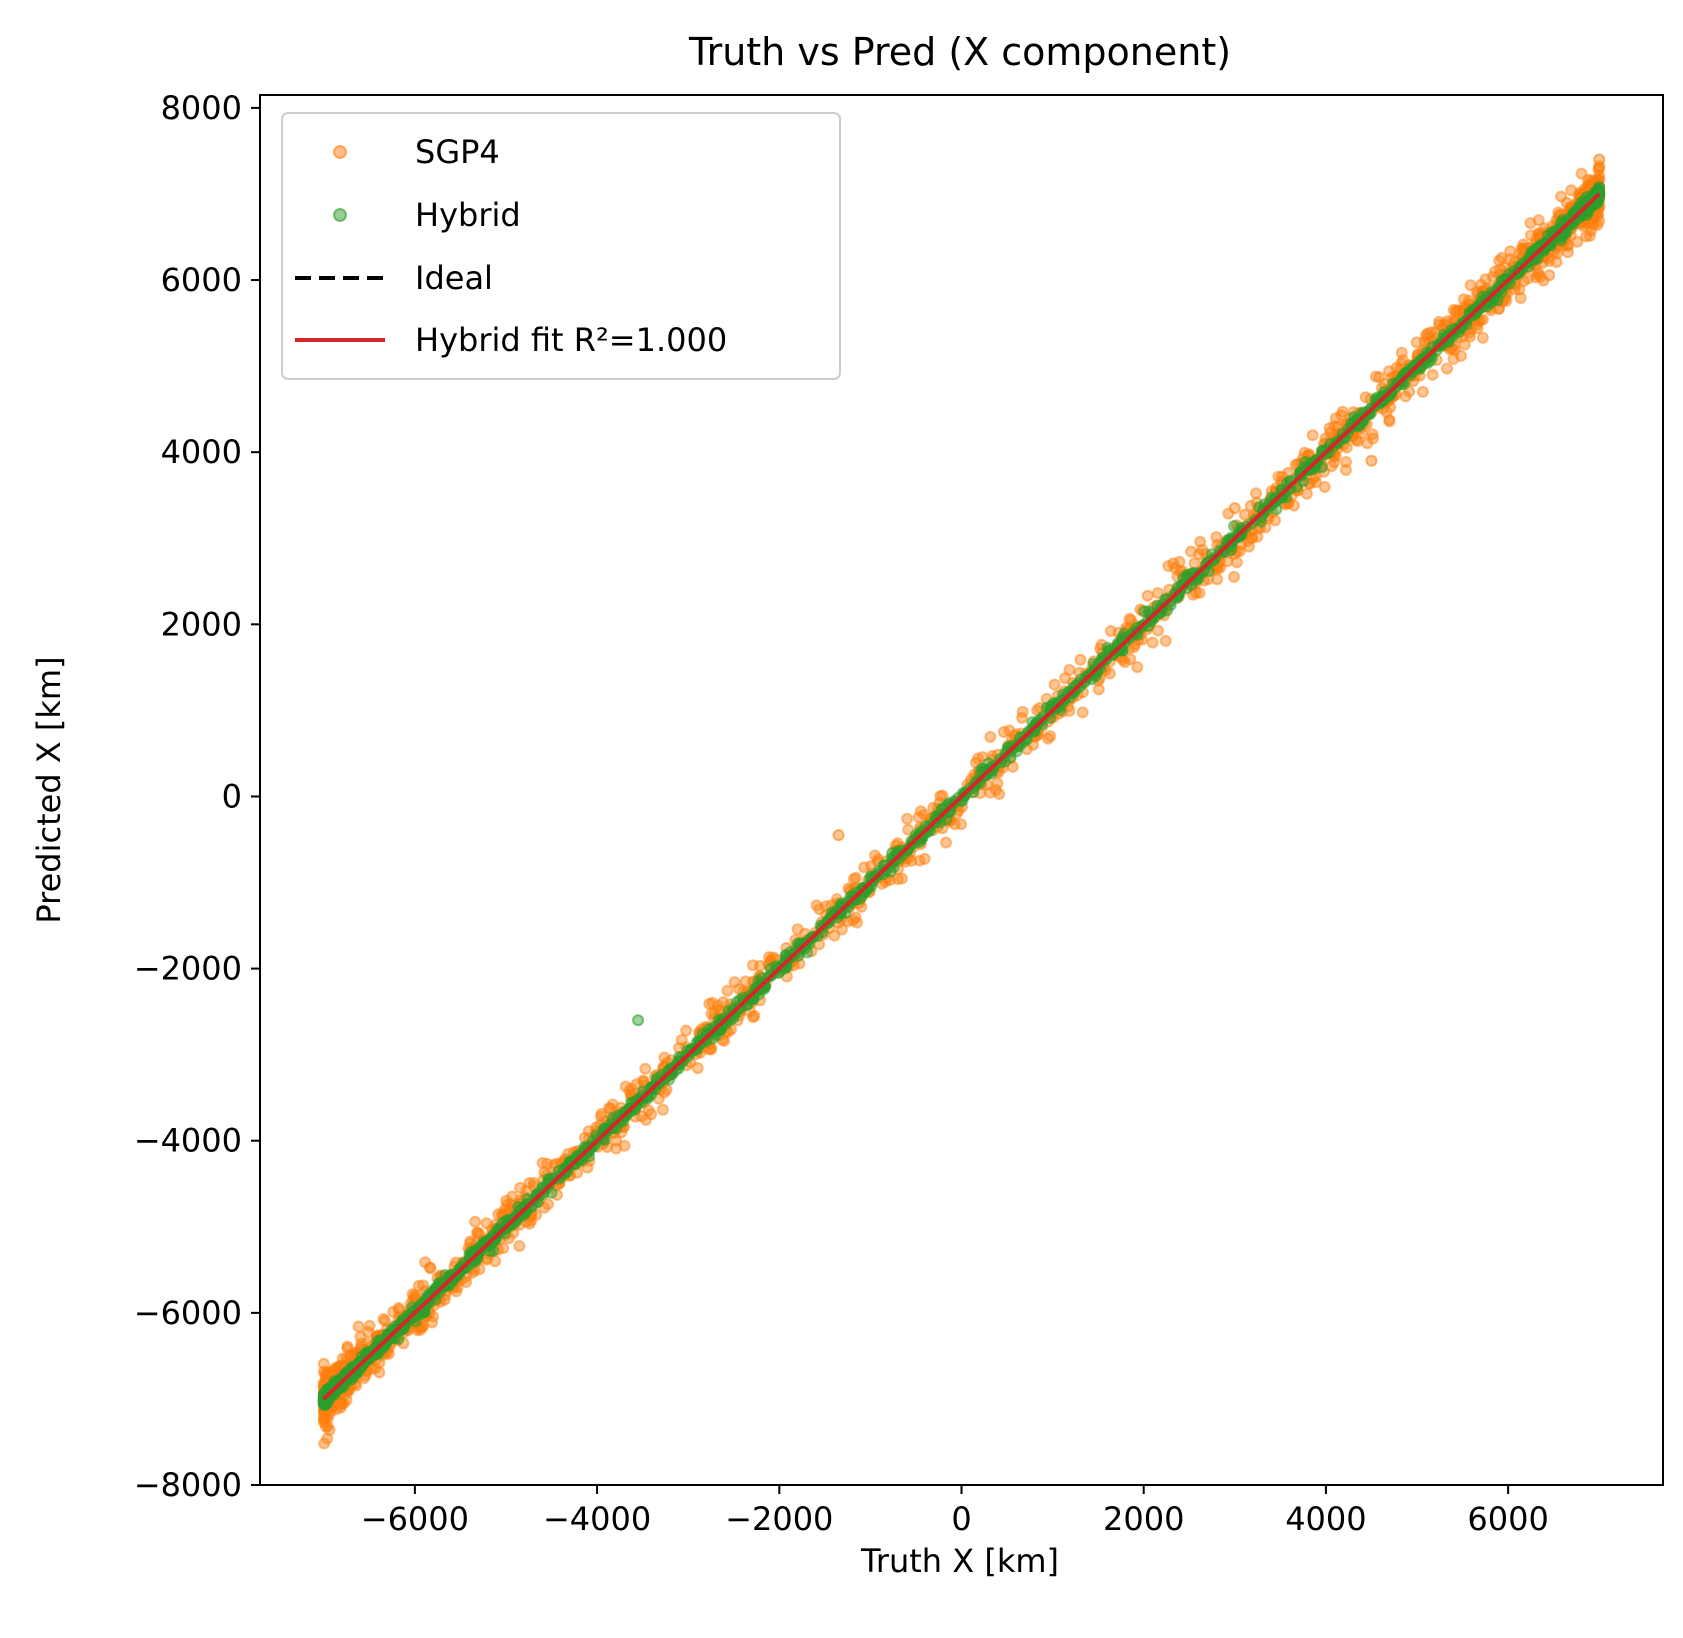 This screenshot has width=1683, height=1638. Describe the element at coordinates (340, 215) in the screenshot. I see `legend-marker-hybrid` at that location.